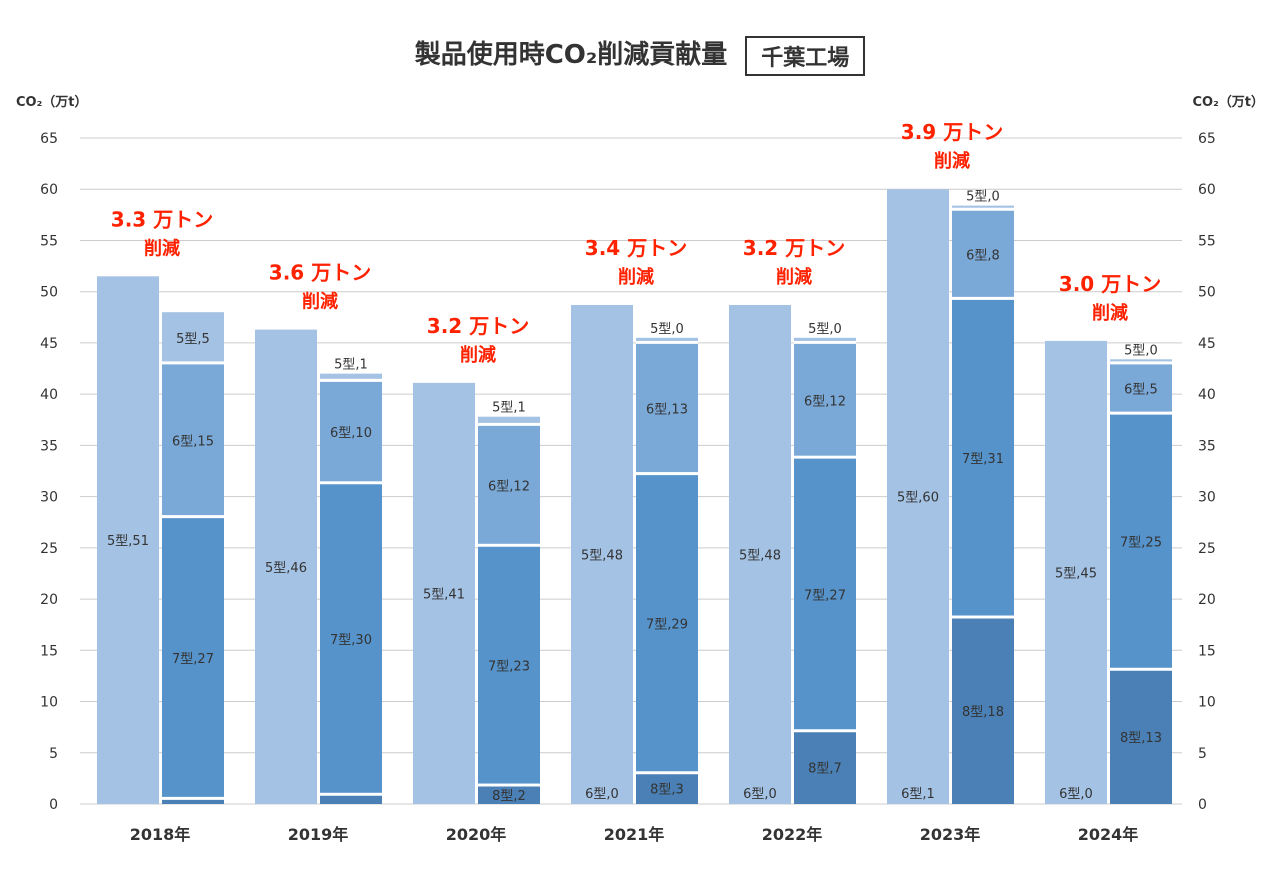 The height and width of the screenshot is (880, 1280). I want to click on bar-label: 6型,15, so click(193, 441).